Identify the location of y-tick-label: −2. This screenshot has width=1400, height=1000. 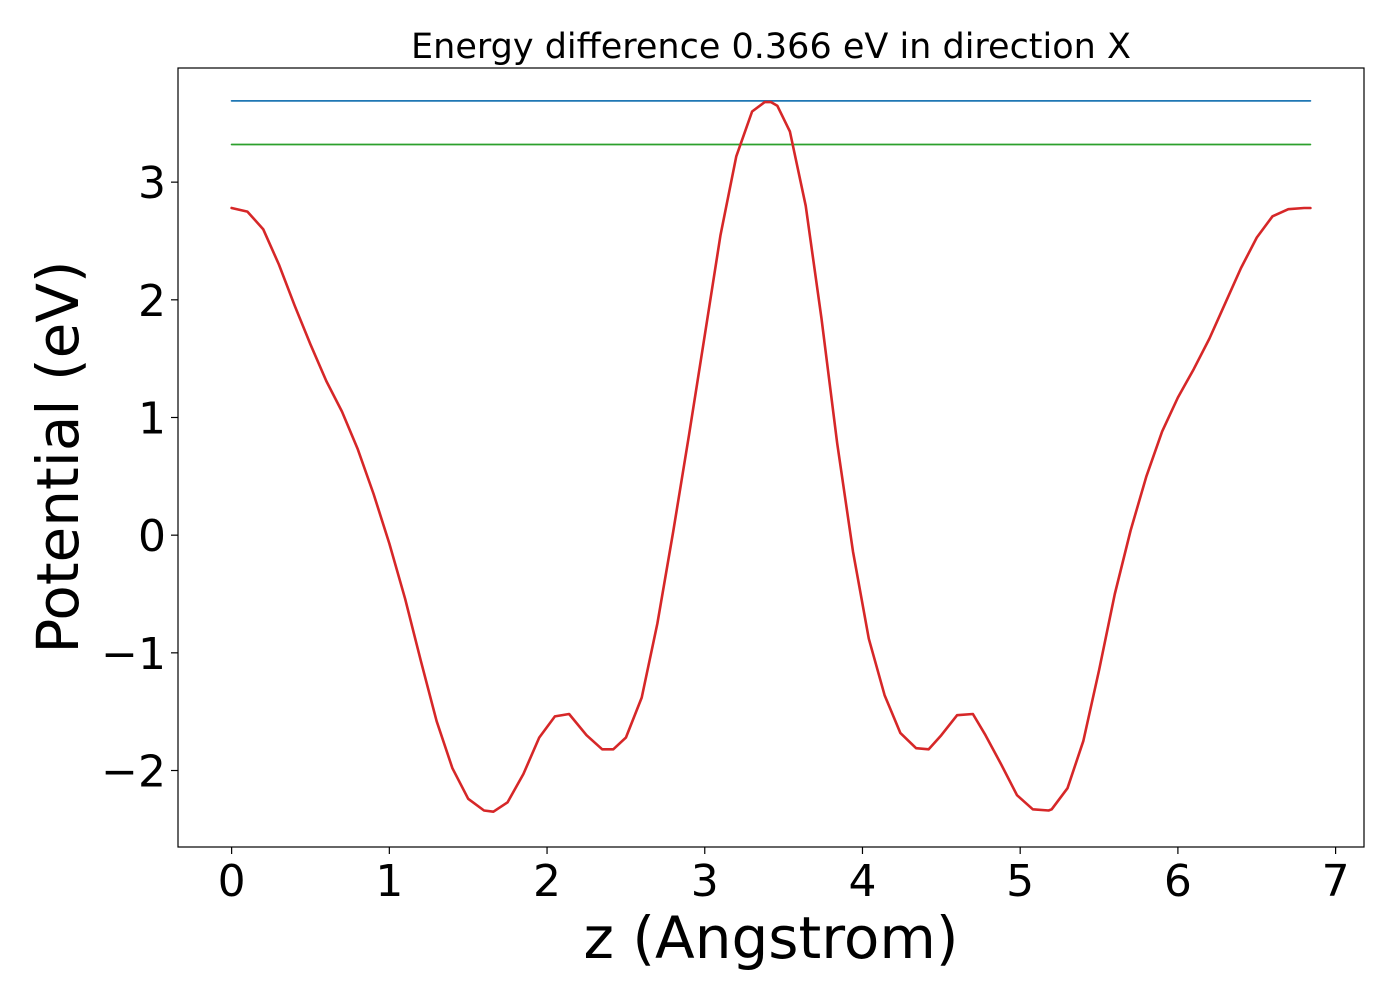
(133, 772).